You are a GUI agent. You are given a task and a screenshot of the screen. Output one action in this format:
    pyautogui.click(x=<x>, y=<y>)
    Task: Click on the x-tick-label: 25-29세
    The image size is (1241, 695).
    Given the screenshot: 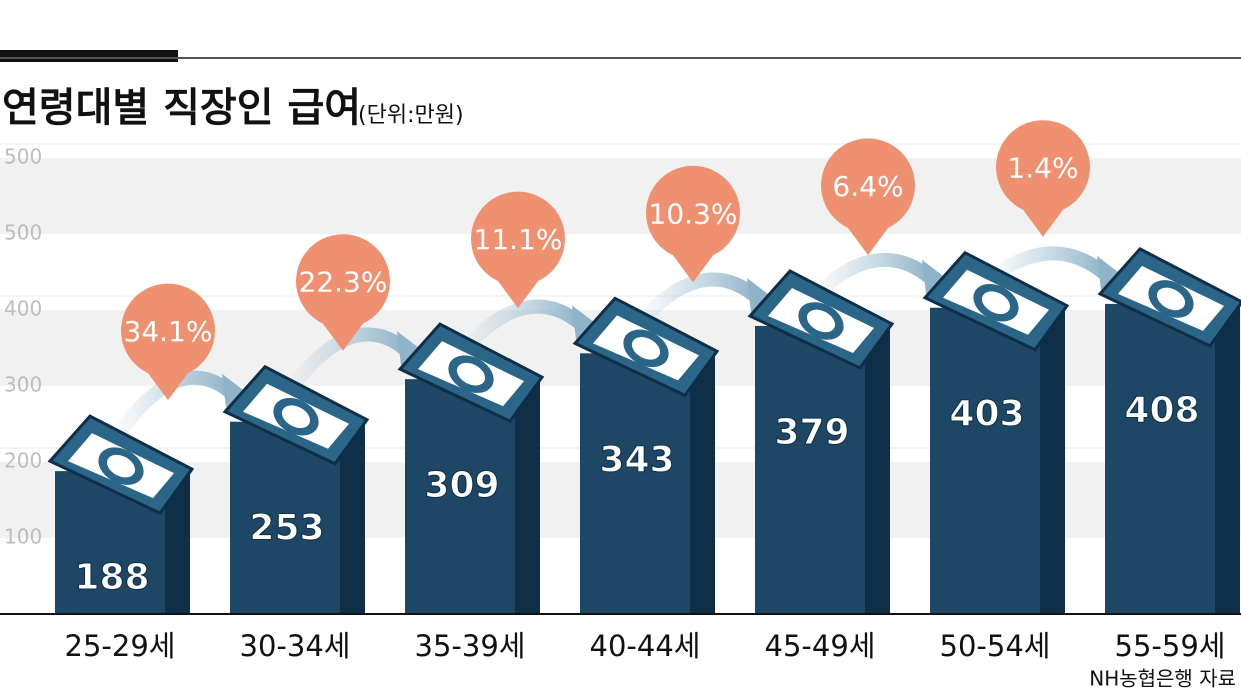 What is the action you would take?
    pyautogui.click(x=120, y=646)
    